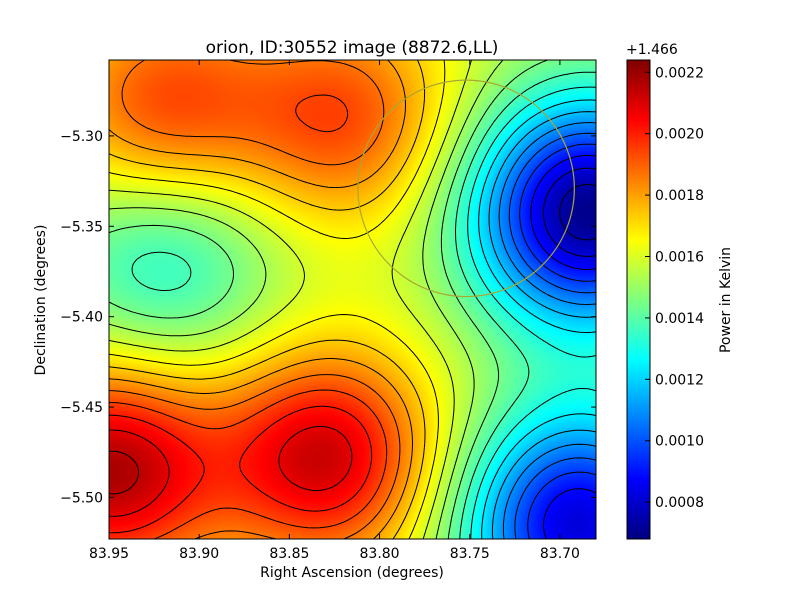 The height and width of the screenshot is (600, 800). What do you see at coordinates (679, 258) in the screenshot?
I see `colorbar-tick-label: 0.0016` at bounding box center [679, 258].